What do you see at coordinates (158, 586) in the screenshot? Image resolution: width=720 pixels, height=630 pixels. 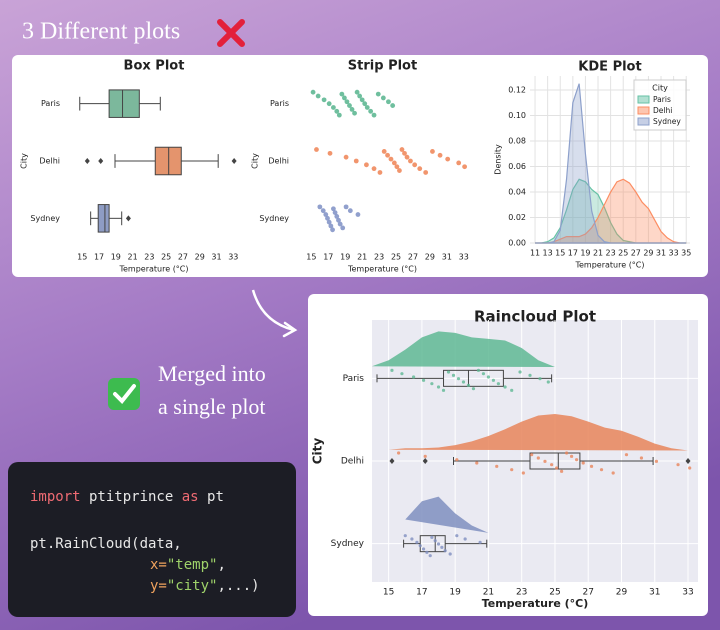 I see `code-token: y=` at bounding box center [158, 586].